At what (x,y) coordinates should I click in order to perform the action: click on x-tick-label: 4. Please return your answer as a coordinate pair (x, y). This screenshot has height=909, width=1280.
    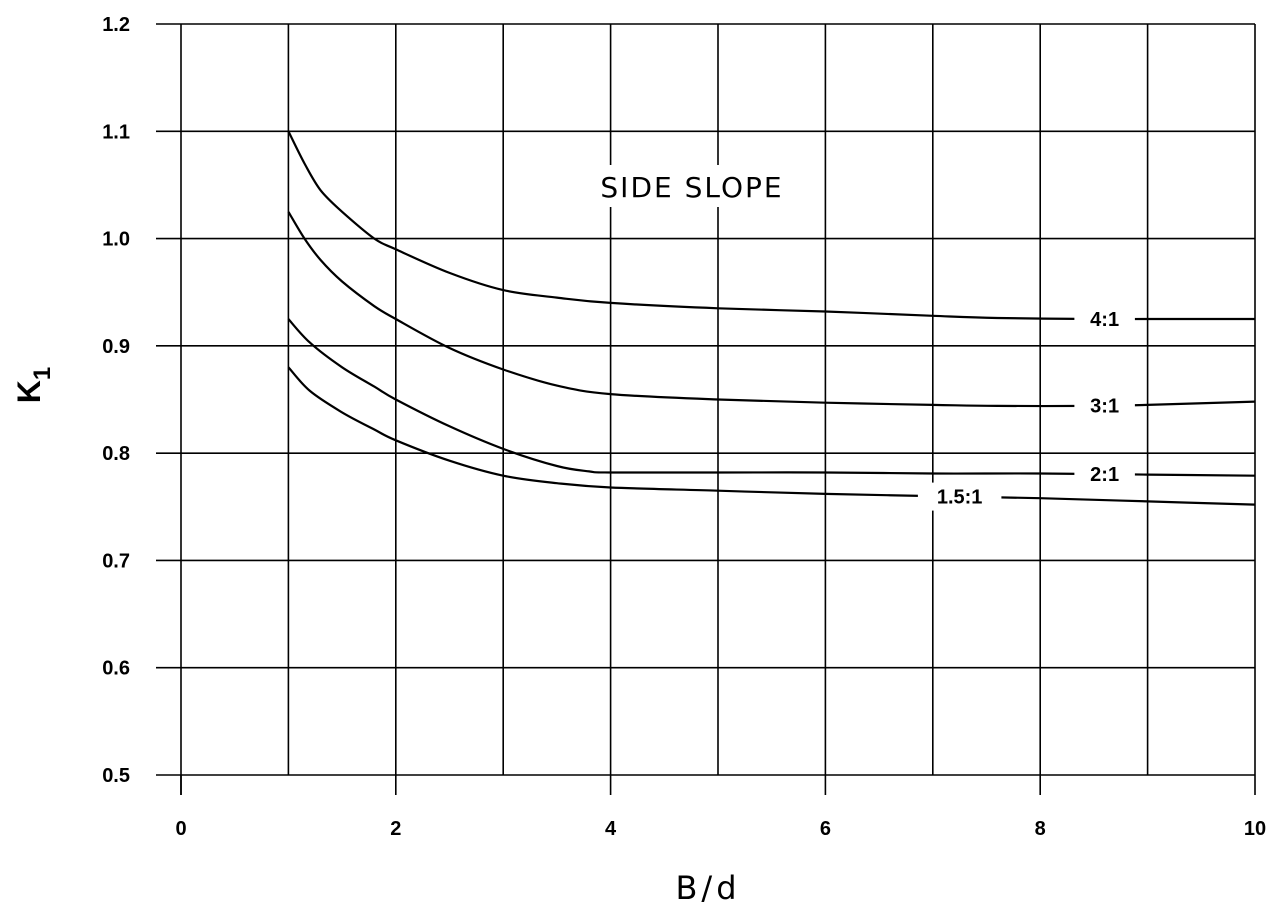
    Looking at the image, I should click on (611, 829).